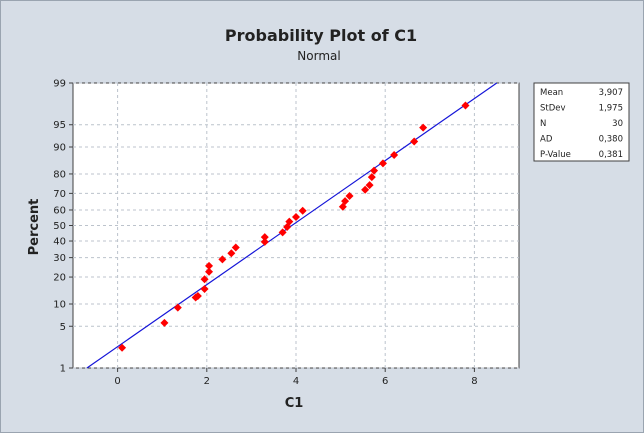  What do you see at coordinates (59, 125) in the screenshot?
I see `y-tick-label: 95` at bounding box center [59, 125].